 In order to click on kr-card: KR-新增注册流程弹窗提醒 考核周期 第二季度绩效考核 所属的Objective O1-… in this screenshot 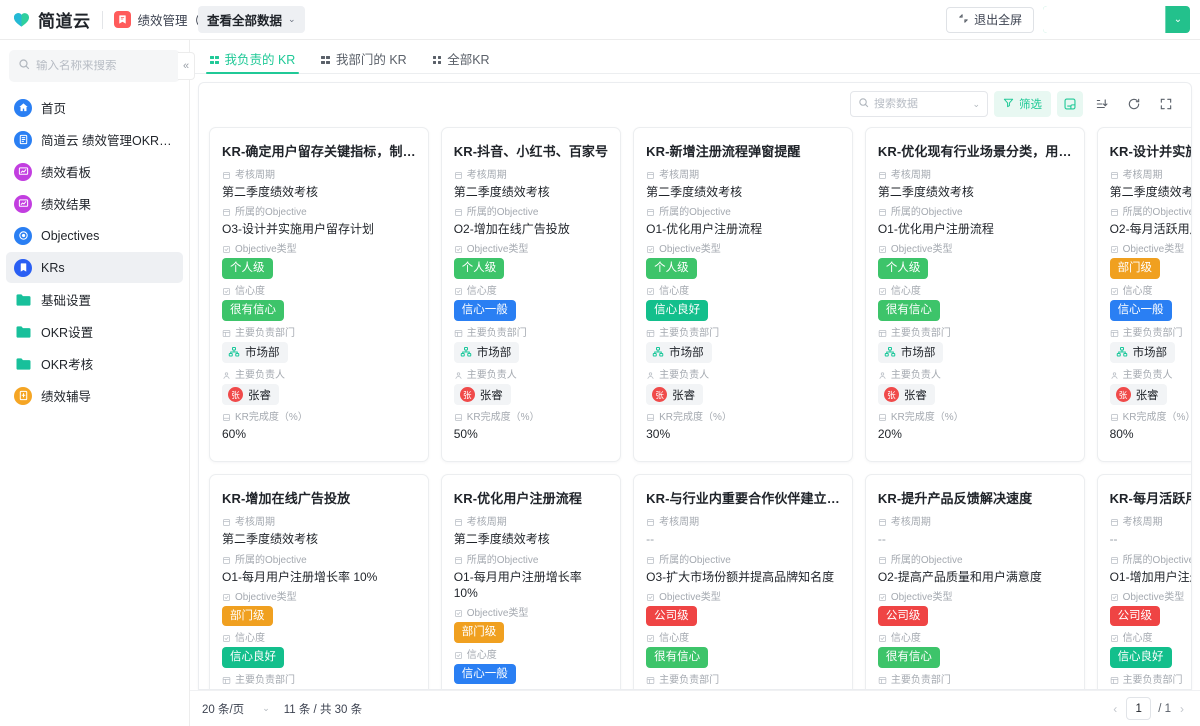, I will do `click(743, 295)`.